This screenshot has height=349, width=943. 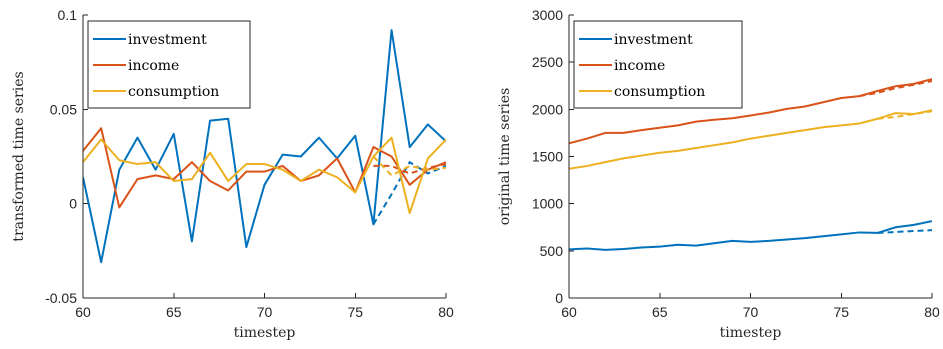 What do you see at coordinates (547, 157) in the screenshot?
I see `y-tick-label: 1500` at bounding box center [547, 157].